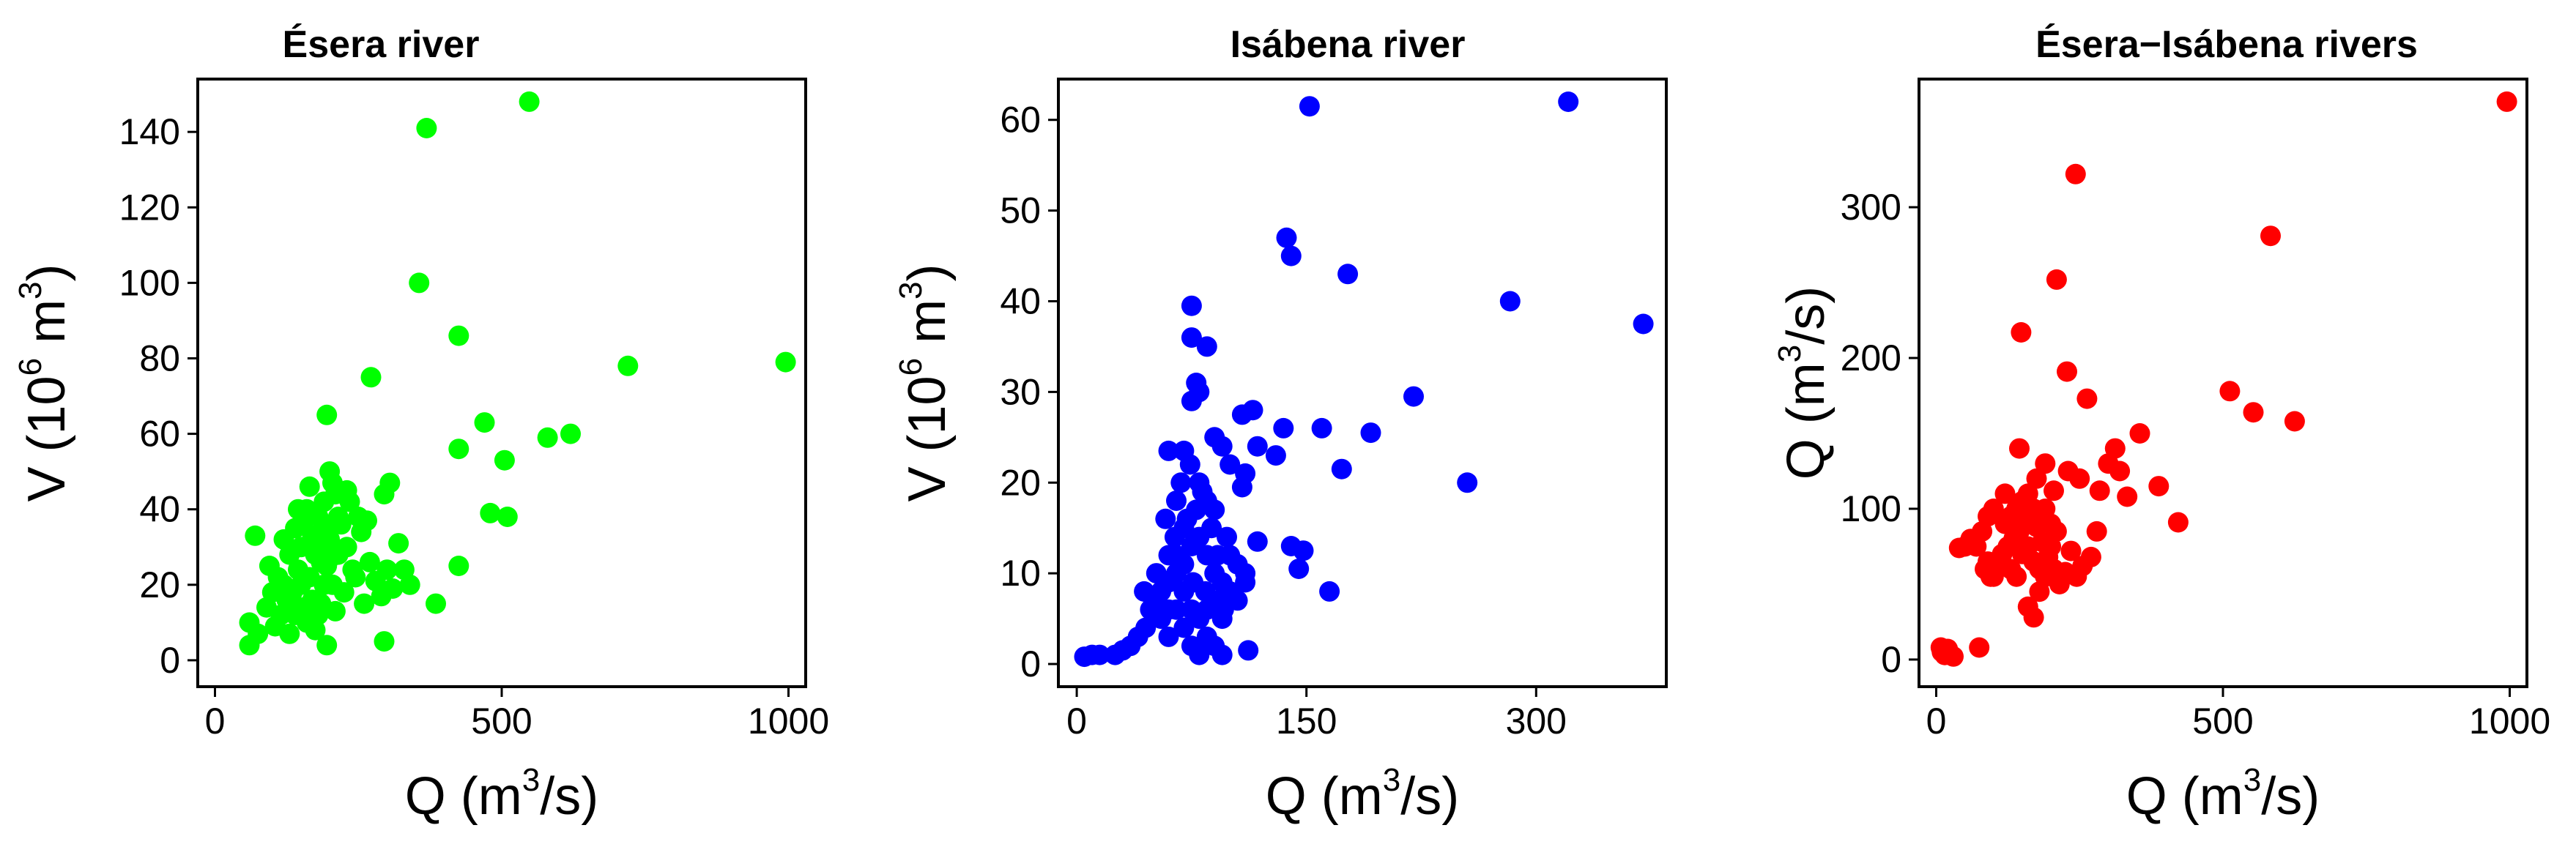 This screenshot has width=2576, height=847. What do you see at coordinates (381, 45) in the screenshot?
I see `panel-title: Ésera river` at bounding box center [381, 45].